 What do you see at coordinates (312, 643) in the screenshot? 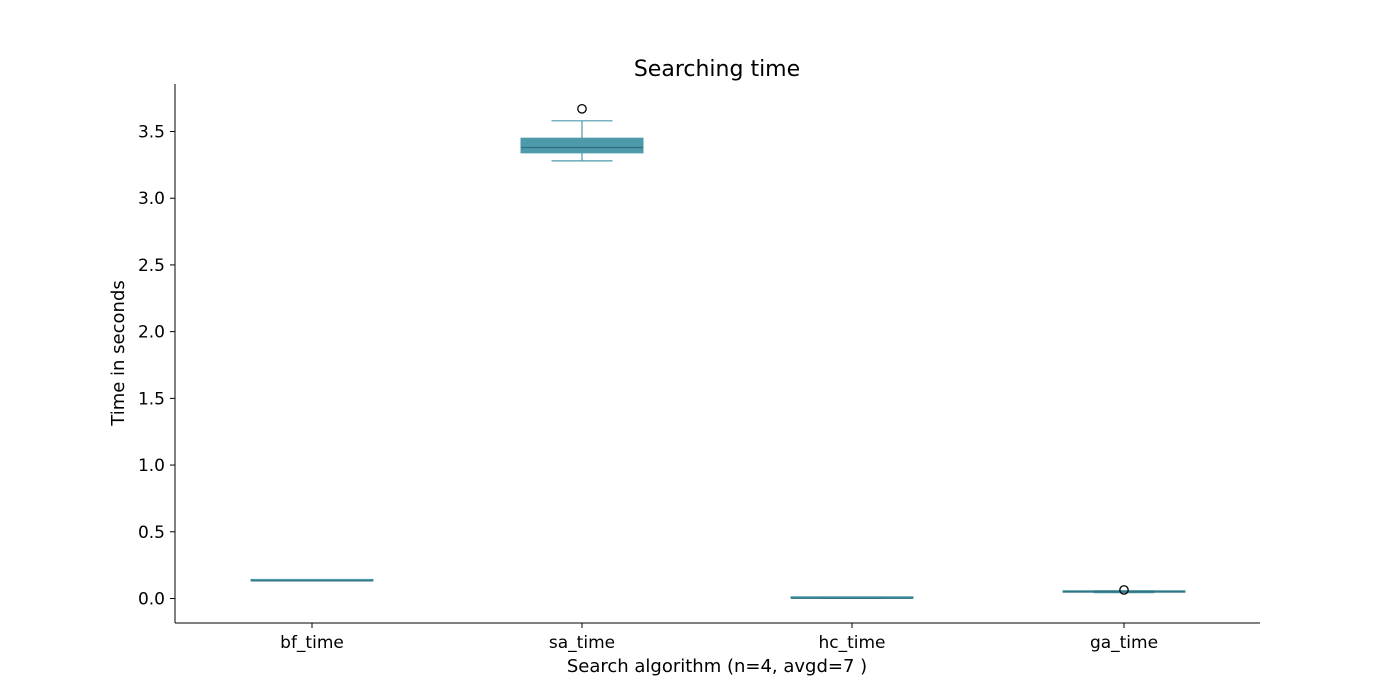
I see `x-tick-label: bf_time` at bounding box center [312, 643].